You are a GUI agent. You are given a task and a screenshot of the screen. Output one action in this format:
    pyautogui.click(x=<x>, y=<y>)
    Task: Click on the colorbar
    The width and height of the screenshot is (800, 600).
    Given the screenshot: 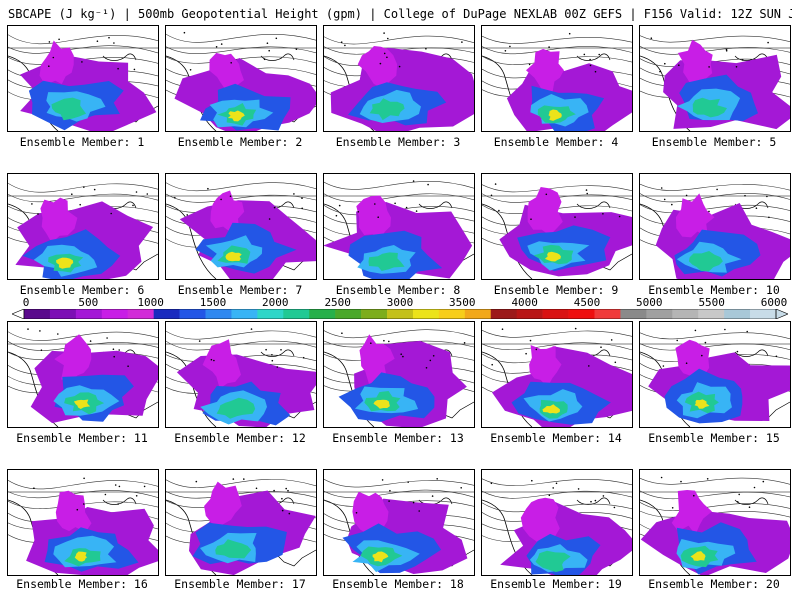 What is the action you would take?
    pyautogui.click(x=400, y=314)
    